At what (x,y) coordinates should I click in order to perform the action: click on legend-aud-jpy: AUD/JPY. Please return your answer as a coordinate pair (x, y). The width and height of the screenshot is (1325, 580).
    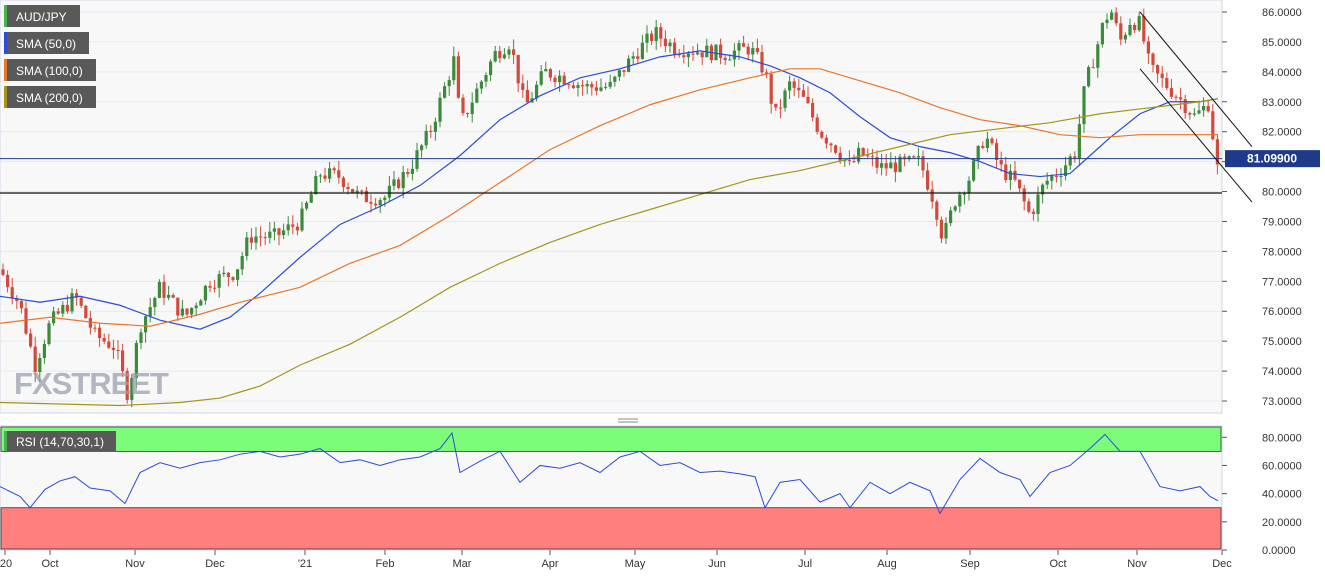
    Looking at the image, I should click on (42, 16).